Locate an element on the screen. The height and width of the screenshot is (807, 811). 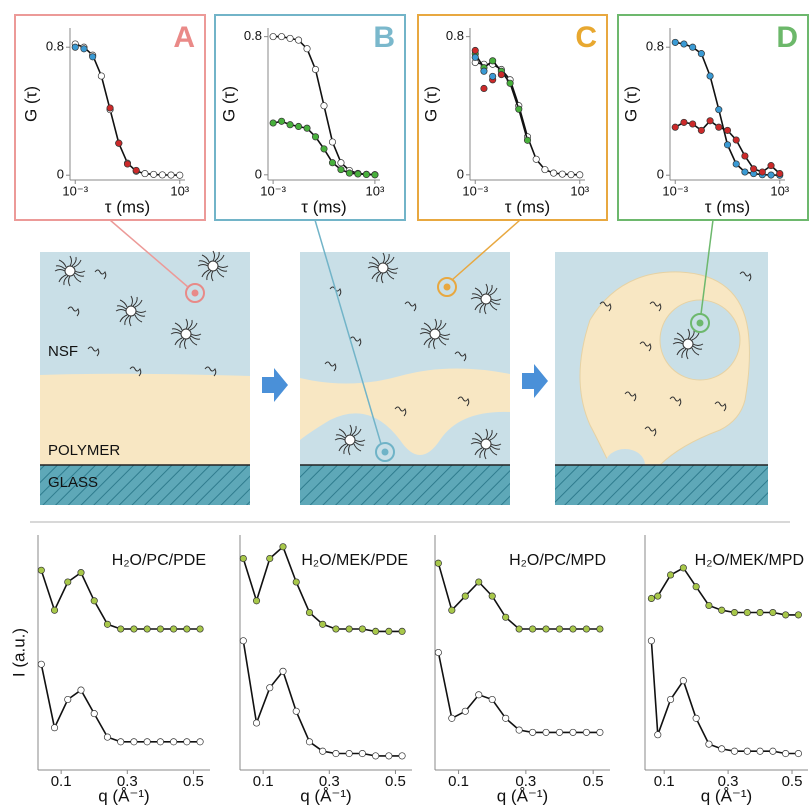
panel-letter: D is located at coordinates (787, 37).